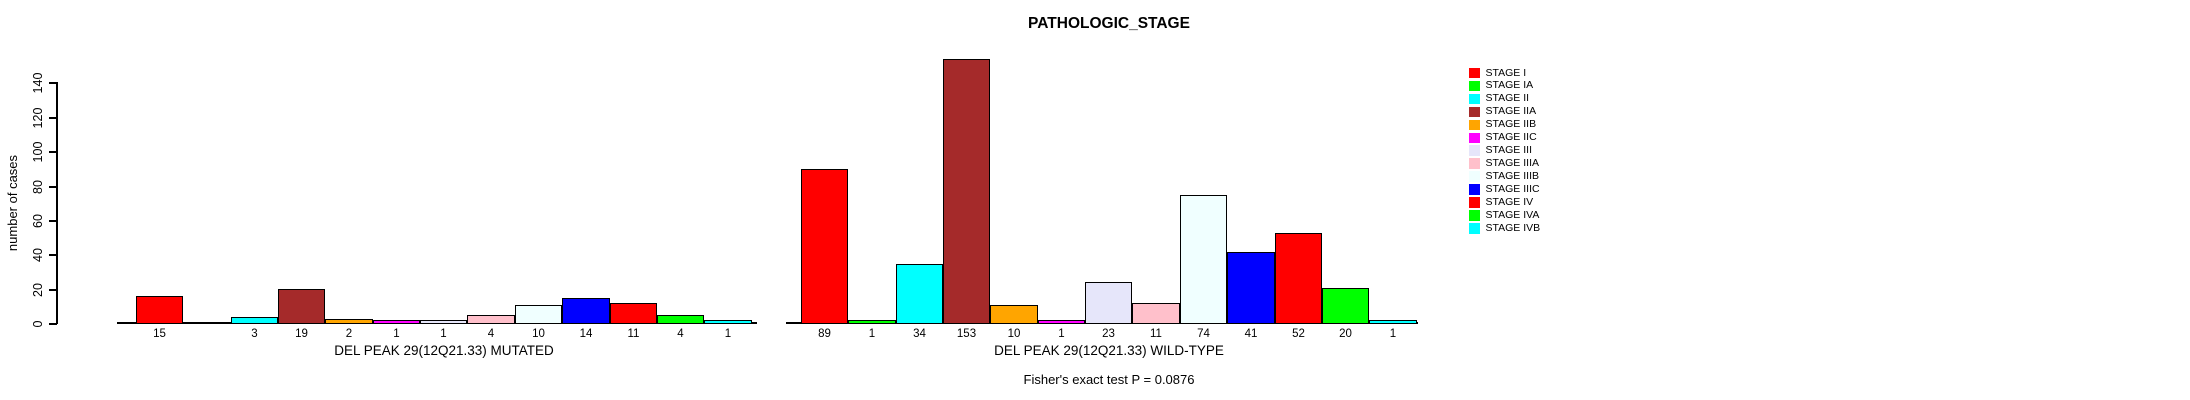  I want to click on bar-mutated-stage-iii, so click(443, 322).